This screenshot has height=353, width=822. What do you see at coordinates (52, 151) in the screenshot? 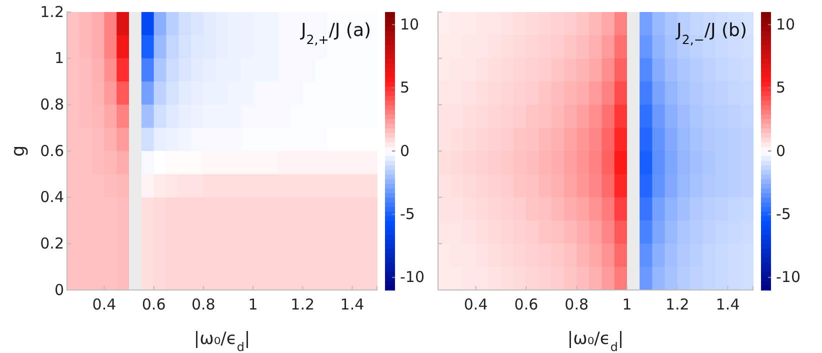
I see `y-tick-label: 0.6` at bounding box center [52, 151].